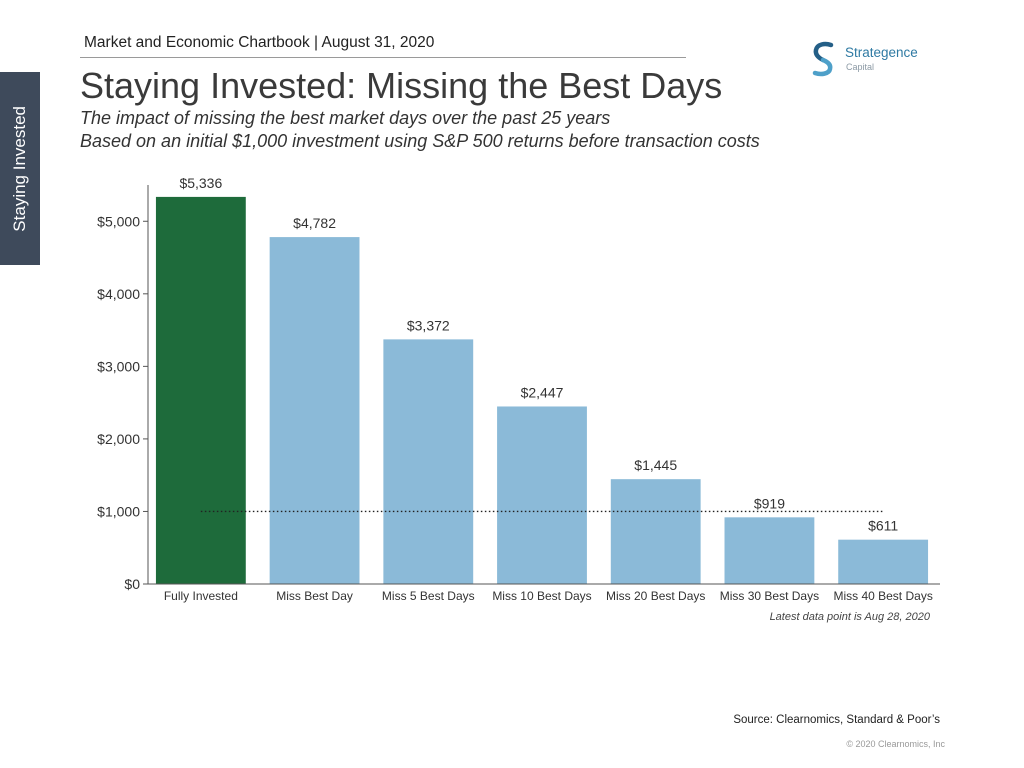 The image size is (1024, 768). What do you see at coordinates (655, 531) in the screenshot?
I see `bar-miss-20-best-days` at bounding box center [655, 531].